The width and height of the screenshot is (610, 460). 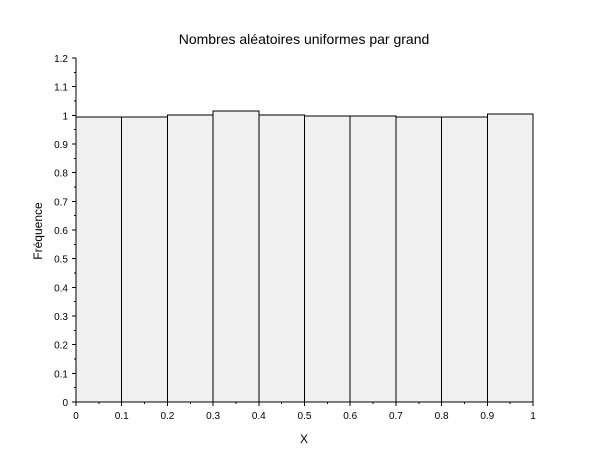 I want to click on y-axis-ticks: 0 0.1 0.2 0.3 0.4 0.5 0.6 0.7 0.8 0.9 1 1.1 1.2, so click(x=65, y=231).